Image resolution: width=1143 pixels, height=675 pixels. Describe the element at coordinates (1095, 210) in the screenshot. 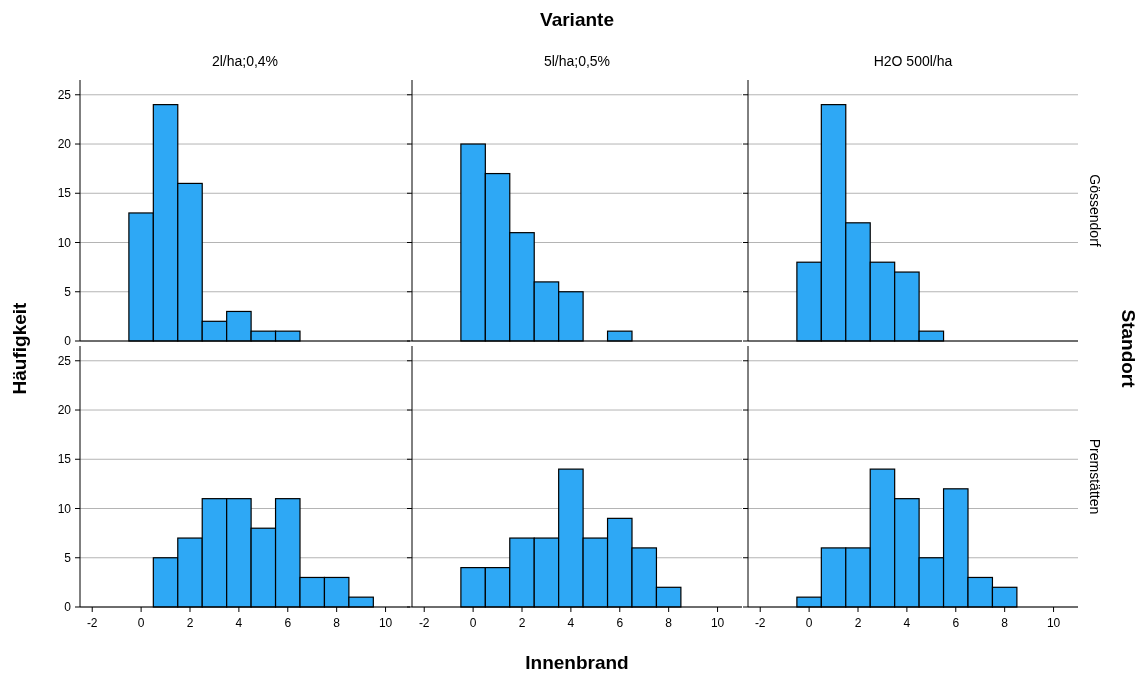

I see `y2-axis-title: Gössendorf` at that location.